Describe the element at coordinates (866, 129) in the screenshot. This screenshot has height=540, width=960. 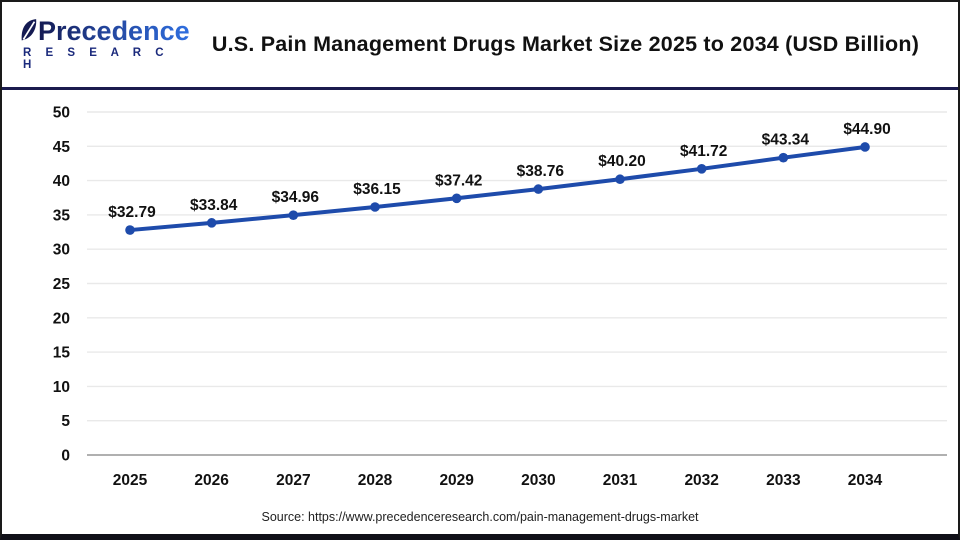
I see `data-label: $44.90` at that location.